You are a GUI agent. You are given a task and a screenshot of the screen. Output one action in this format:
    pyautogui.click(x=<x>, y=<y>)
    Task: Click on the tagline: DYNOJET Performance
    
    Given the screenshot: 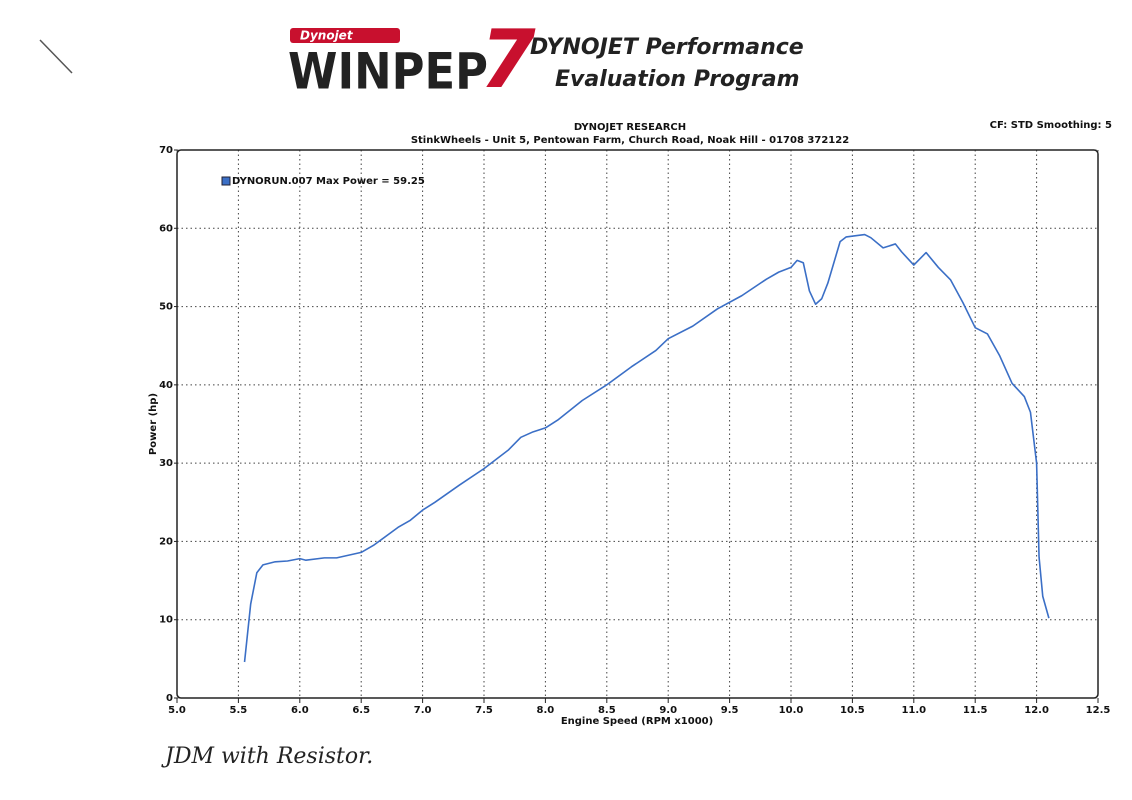 What is the action you would take?
    pyautogui.click(x=667, y=47)
    